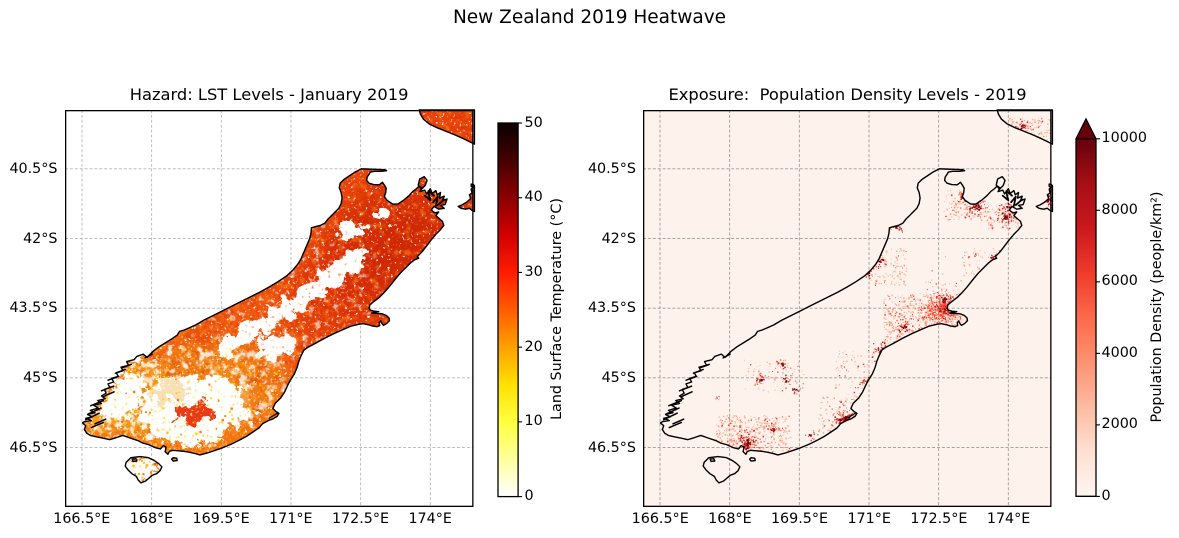  What do you see at coordinates (939, 519) in the screenshot?
I see `exposure-xtick-4: 172.5°E` at bounding box center [939, 519].